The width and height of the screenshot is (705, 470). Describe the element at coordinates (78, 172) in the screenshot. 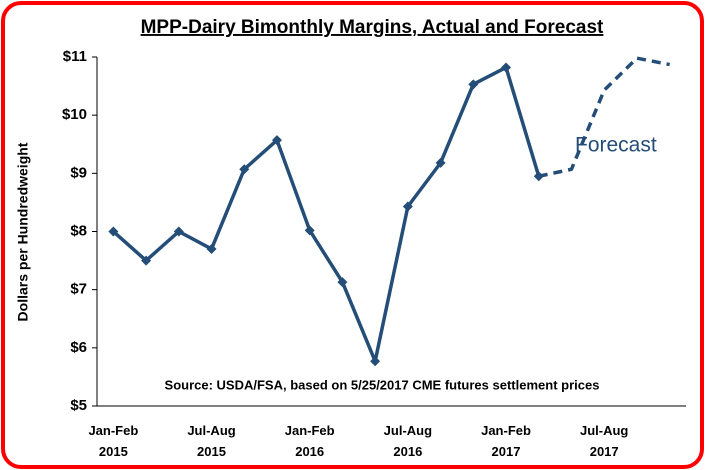

I see `y-tick-label: $9` at that location.